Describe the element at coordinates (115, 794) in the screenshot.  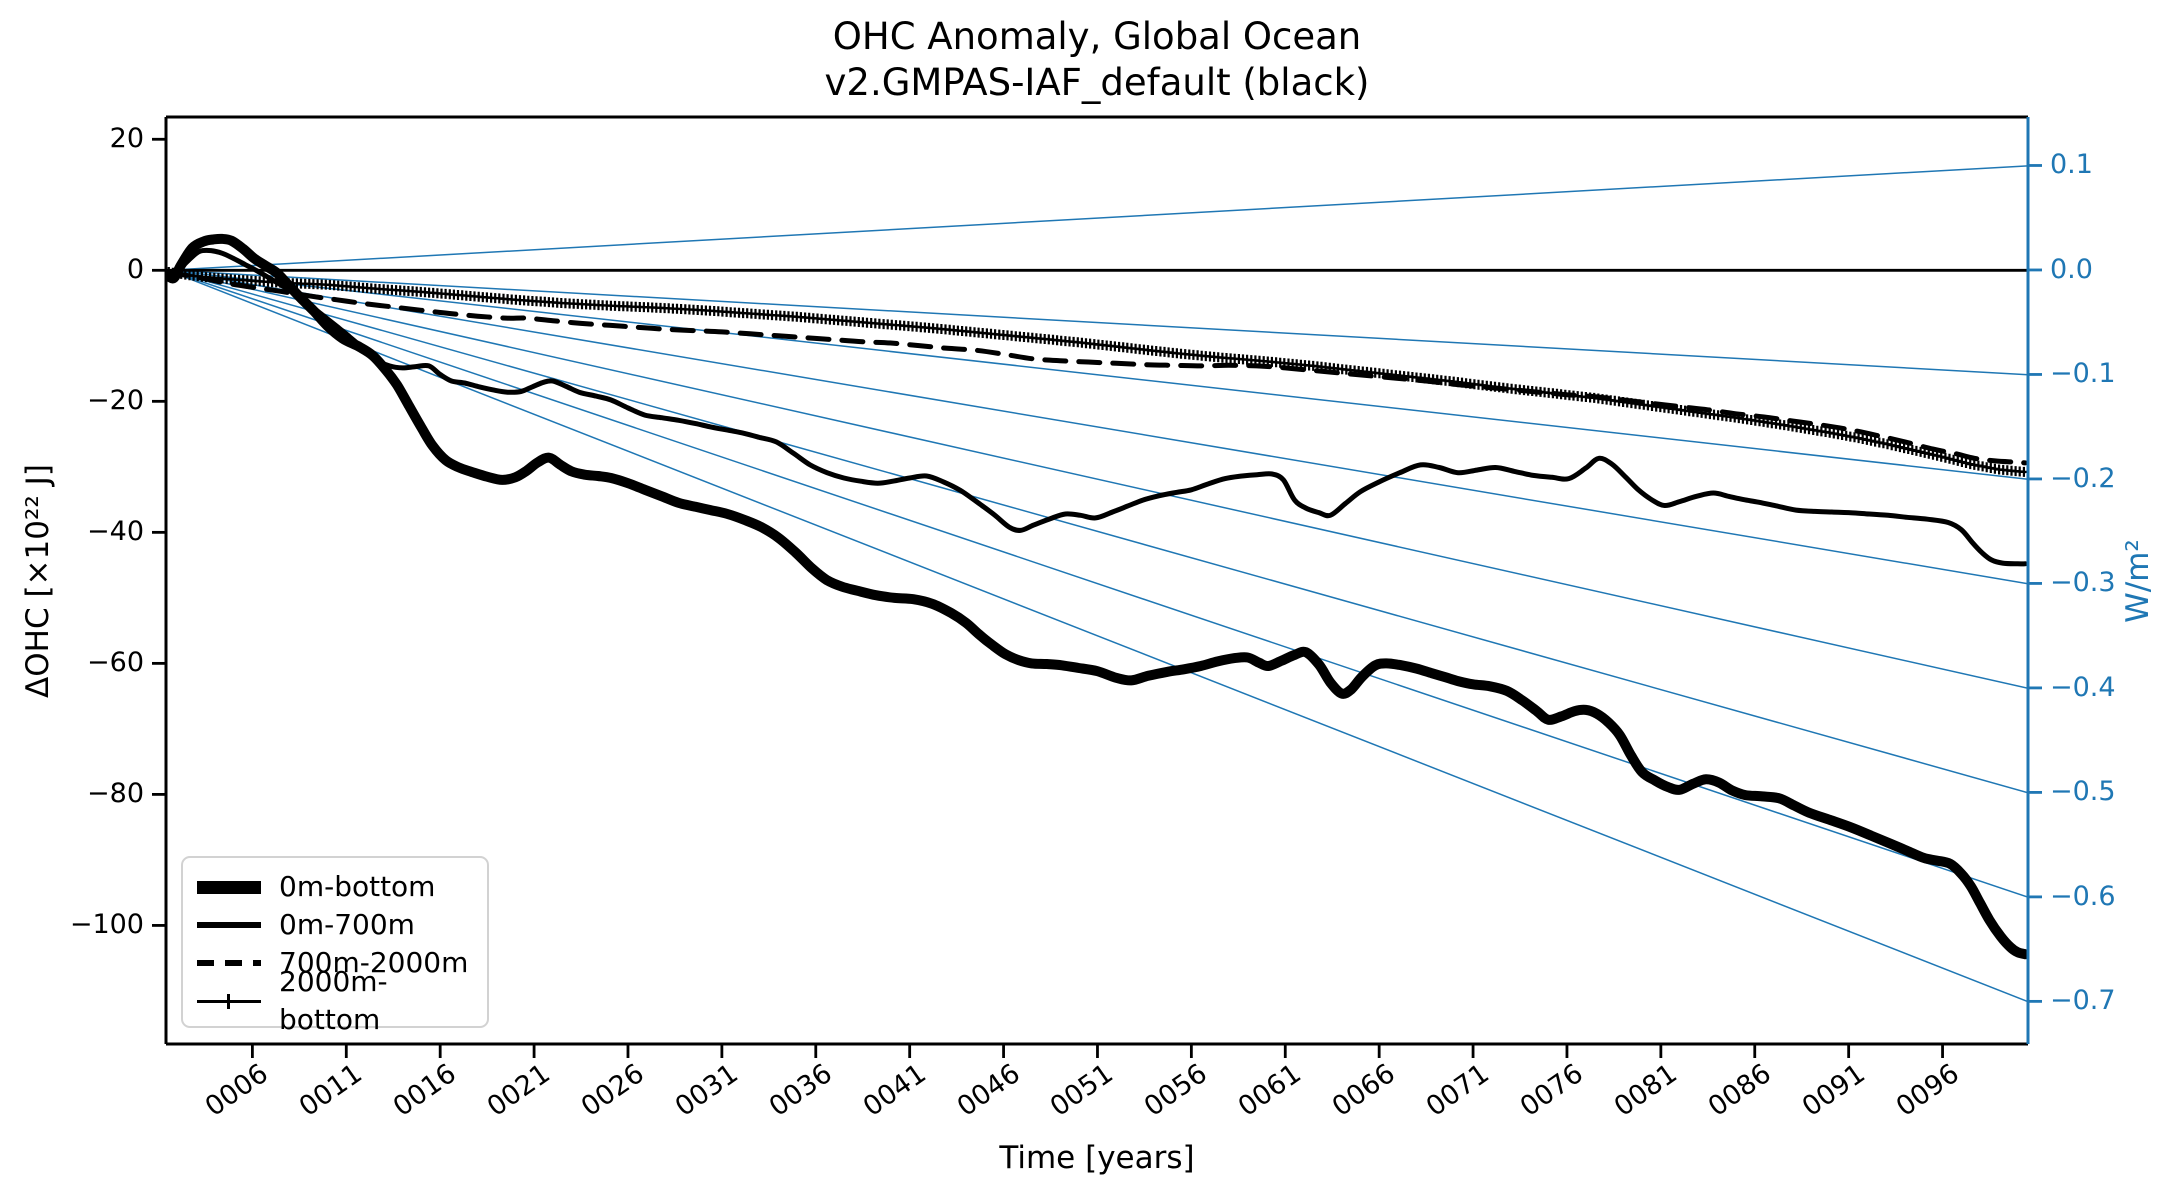
I see `y-left-tick-label: −80` at that location.